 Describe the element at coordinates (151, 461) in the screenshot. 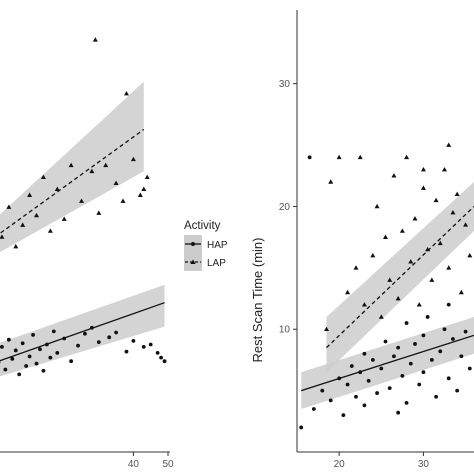

I see `left-x-ticks: 40 50` at that location.